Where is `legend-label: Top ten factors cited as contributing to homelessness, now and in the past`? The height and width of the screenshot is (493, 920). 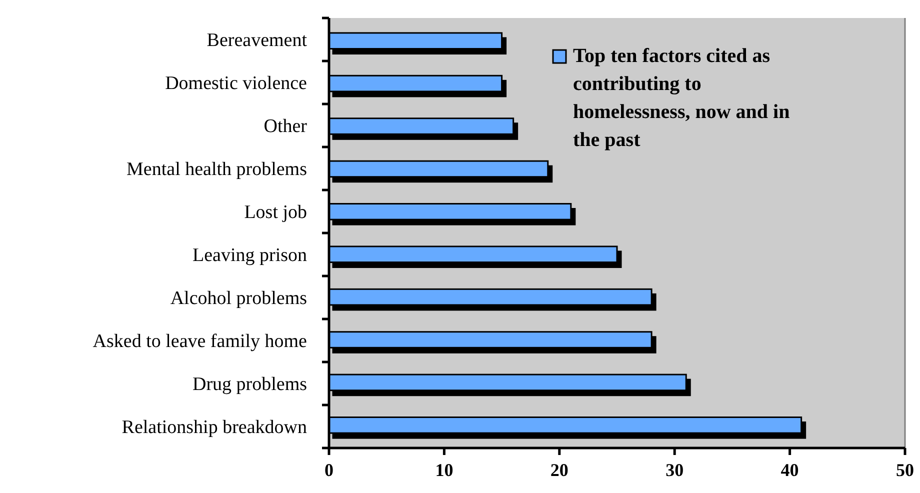
legend-label: Top ten factors cited as contributing to homelessness, now and in the past is located at coordinates (681, 98).